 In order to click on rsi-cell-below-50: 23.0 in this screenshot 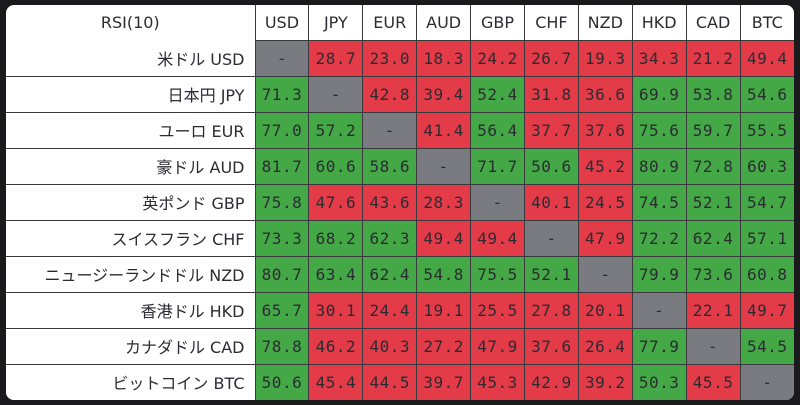, I will do `click(390, 58)`.